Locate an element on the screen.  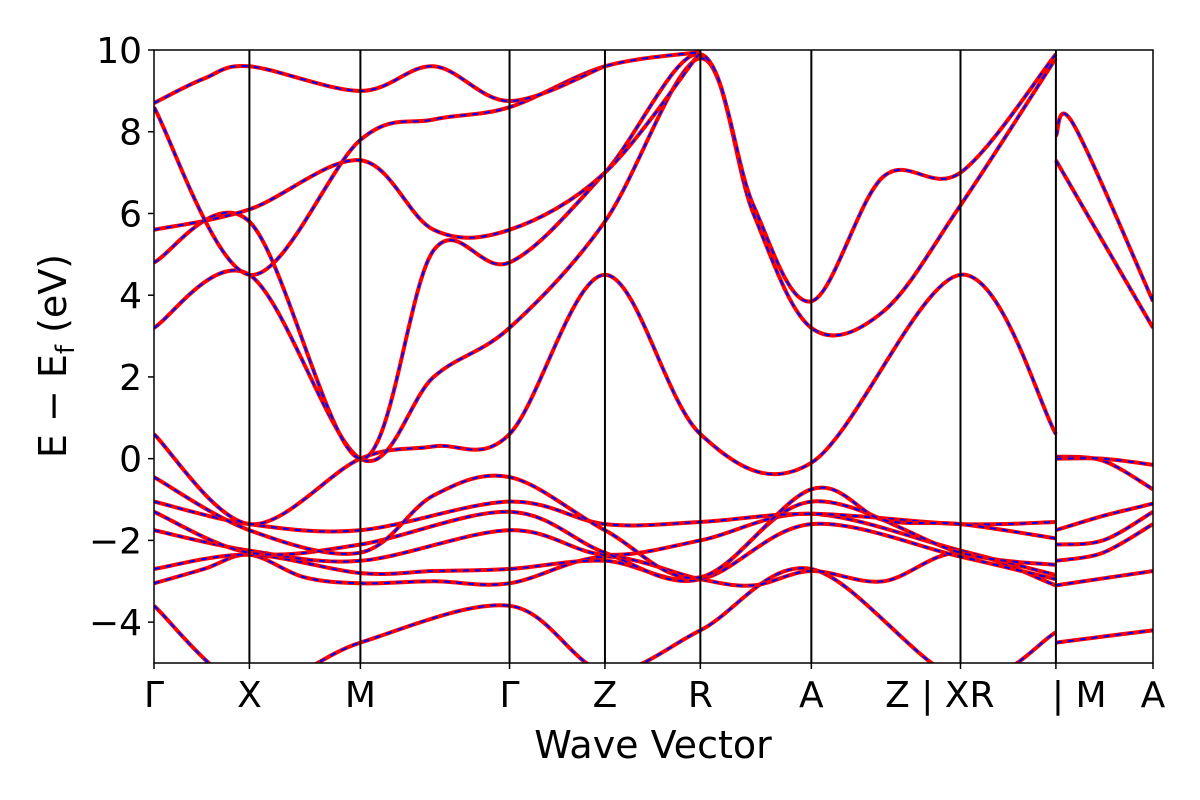
x-tick-label-9: A is located at coordinates (1153, 695).